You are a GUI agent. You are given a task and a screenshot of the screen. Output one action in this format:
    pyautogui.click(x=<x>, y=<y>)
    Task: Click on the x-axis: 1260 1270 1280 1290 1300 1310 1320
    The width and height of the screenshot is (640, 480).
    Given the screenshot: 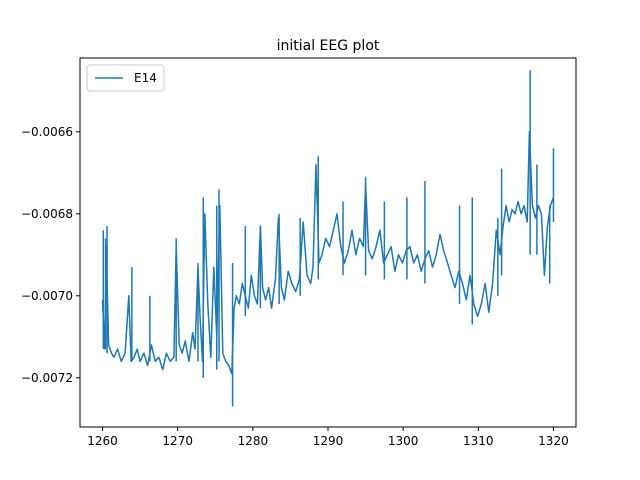 What is the action you would take?
    pyautogui.click(x=328, y=437)
    